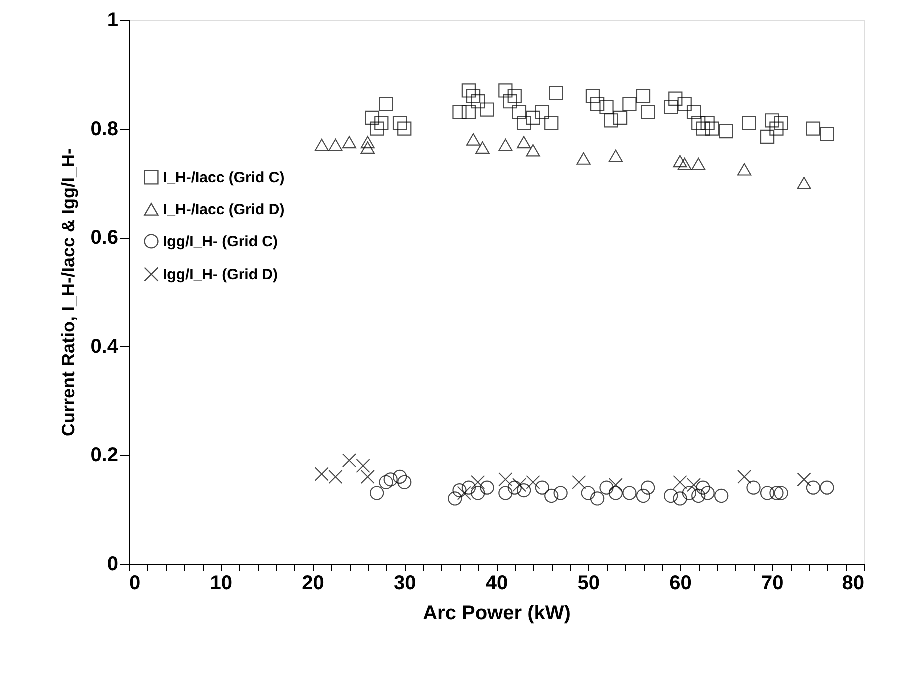 The width and height of the screenshot is (922, 686). Describe the element at coordinates (104, 455) in the screenshot. I see `y-tick-label: 0.2` at that location.